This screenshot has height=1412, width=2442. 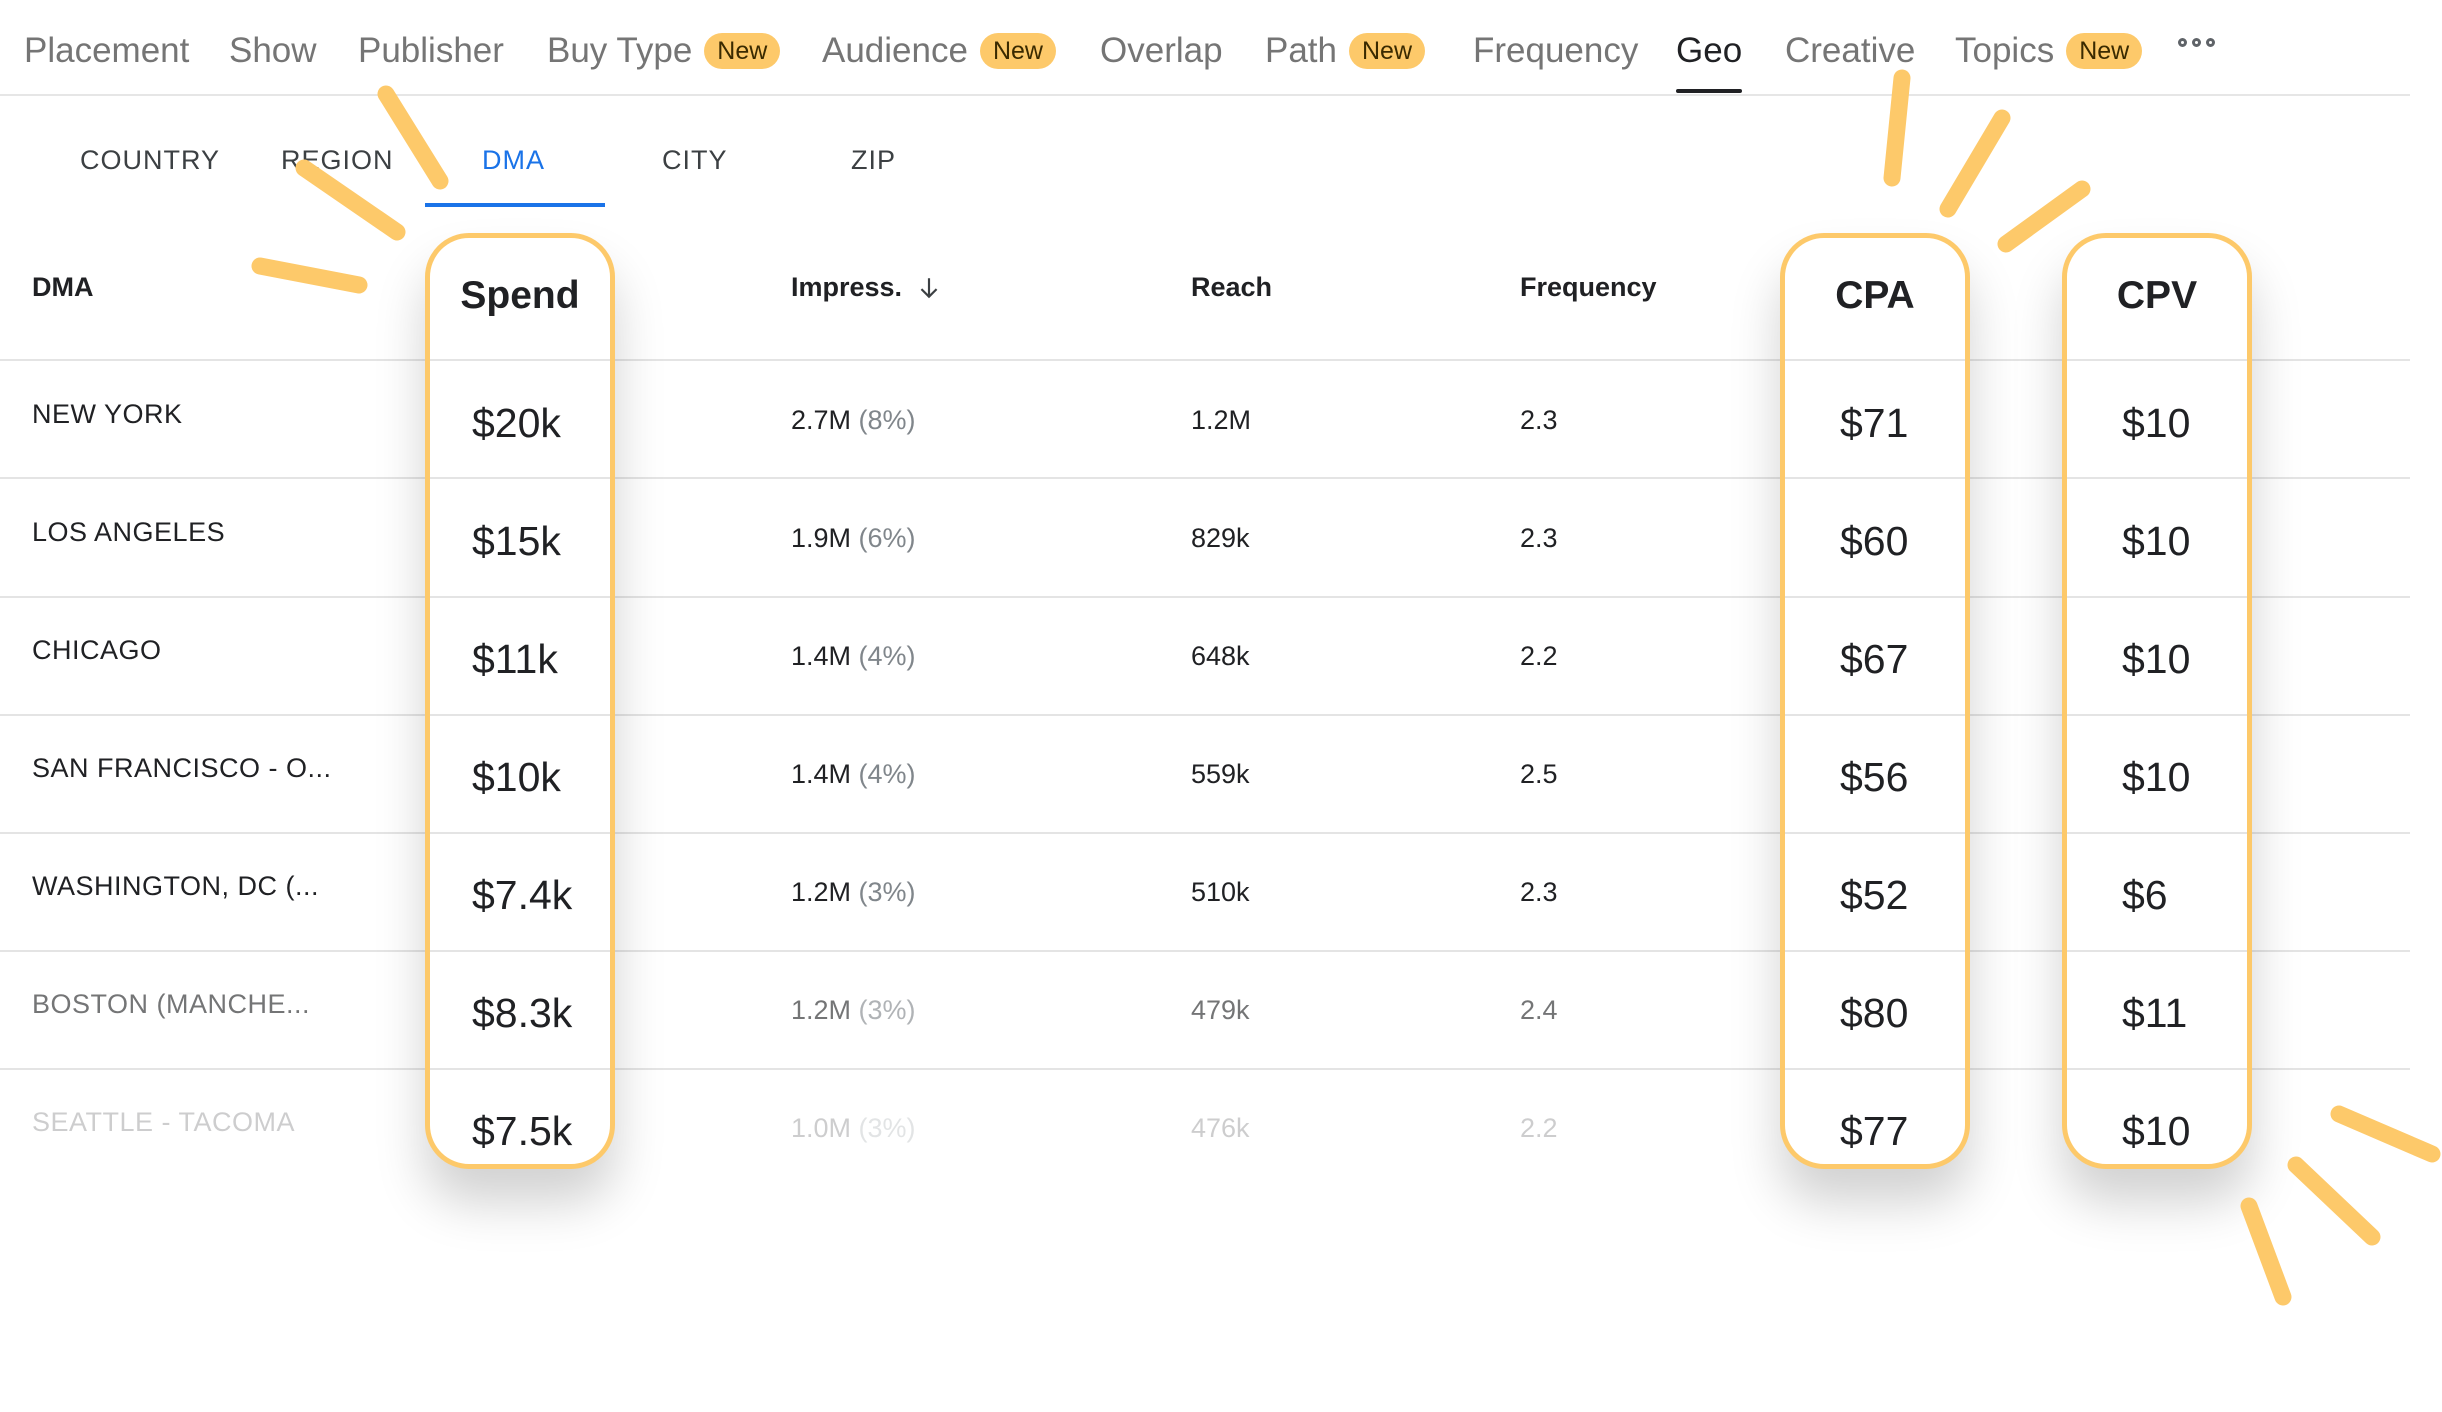 I want to click on spend-cell: $8.3k, so click(x=522, y=1013).